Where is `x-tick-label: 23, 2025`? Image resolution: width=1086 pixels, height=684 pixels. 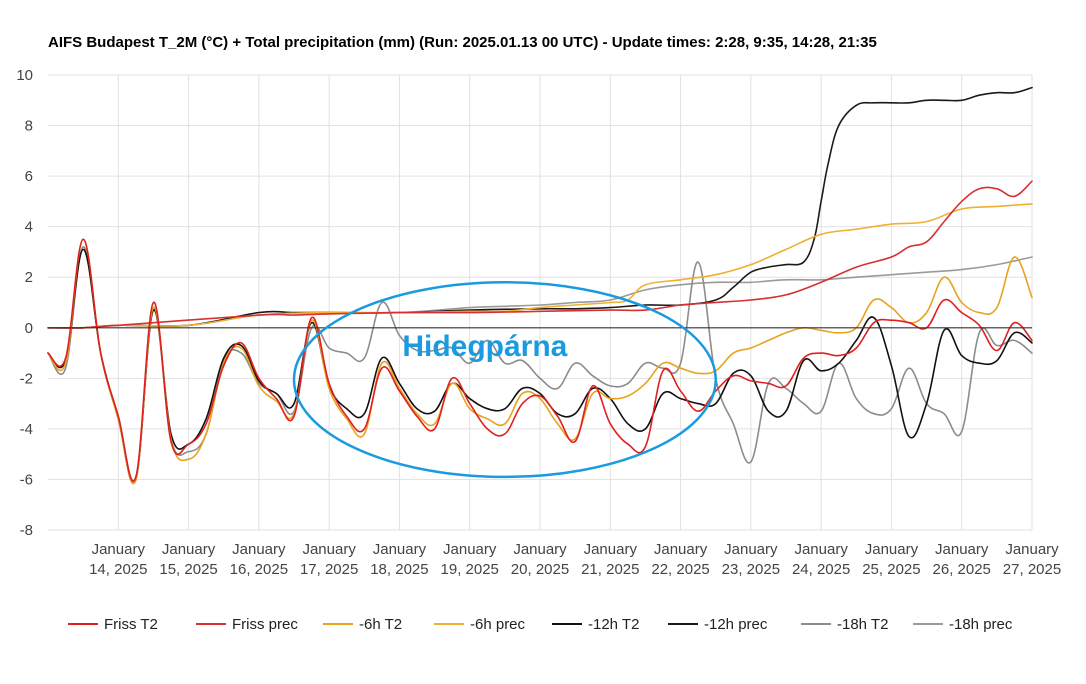
x-tick-label: 23, 2025 is located at coordinates (751, 569).